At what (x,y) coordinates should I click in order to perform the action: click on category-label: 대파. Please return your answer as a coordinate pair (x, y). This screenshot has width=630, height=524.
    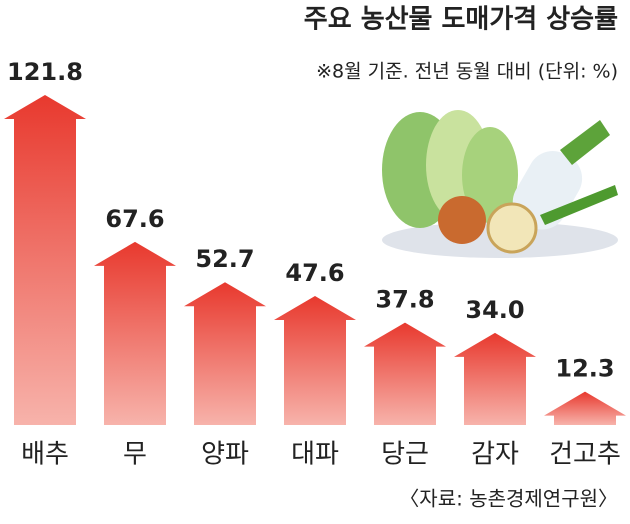
    Looking at the image, I should click on (315, 455).